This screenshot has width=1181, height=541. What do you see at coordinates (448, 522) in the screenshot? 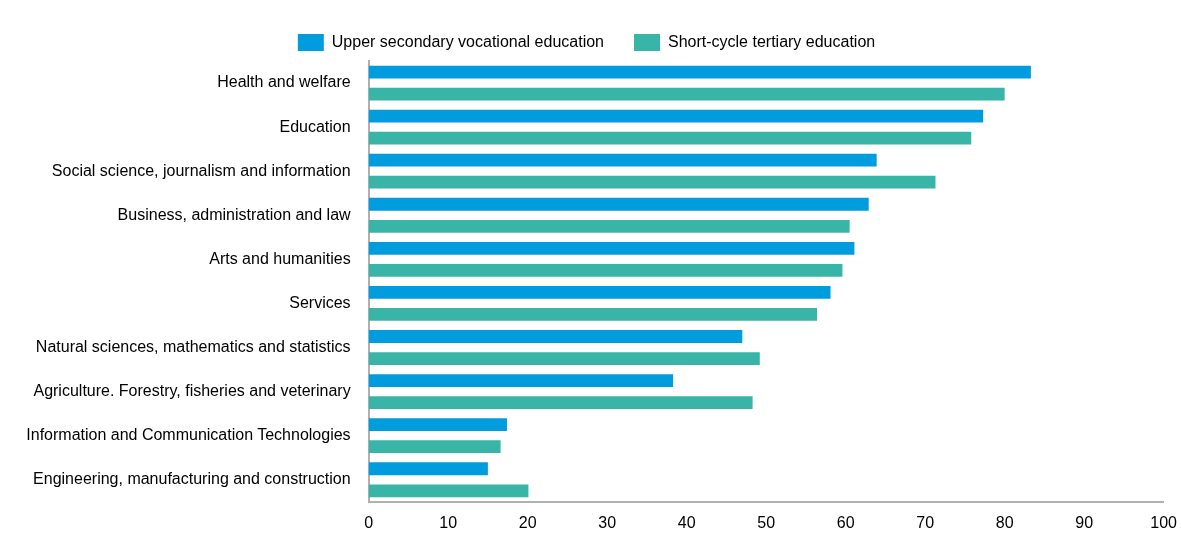
I see `x-tick-label: 10` at bounding box center [448, 522].